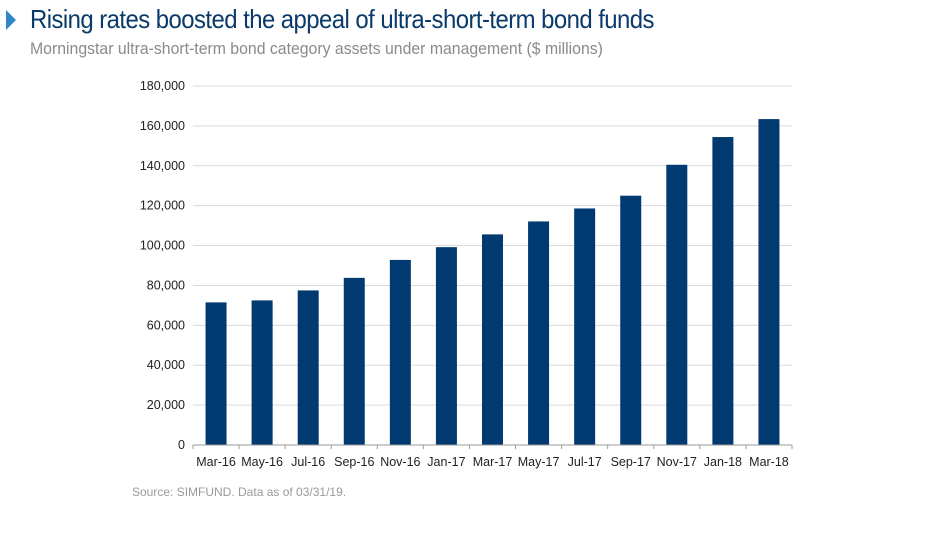  What do you see at coordinates (493, 462) in the screenshot?
I see `x-tick-label: Mar-17` at bounding box center [493, 462].